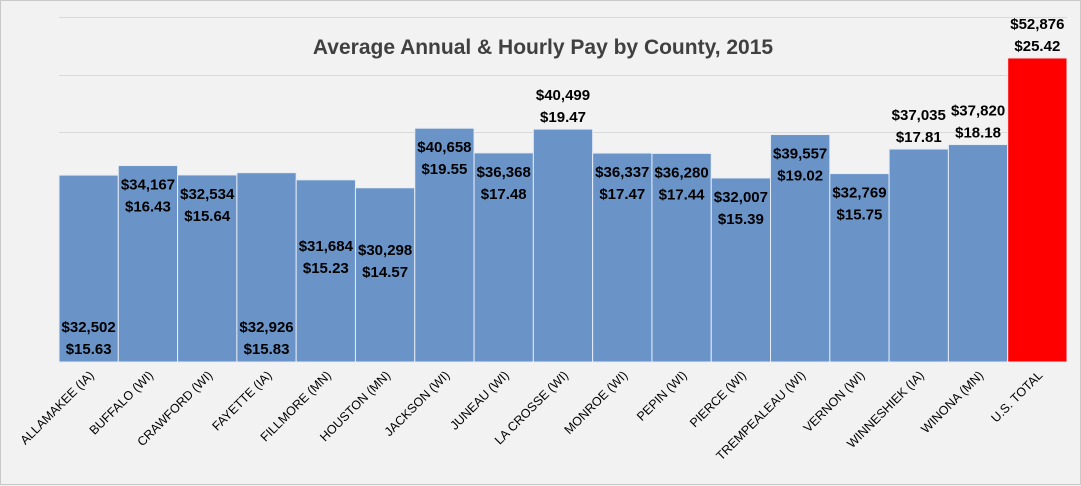 This screenshot has width=1081, height=486. Describe the element at coordinates (148, 264) in the screenshot. I see `bar-buffalo-wi` at that location.